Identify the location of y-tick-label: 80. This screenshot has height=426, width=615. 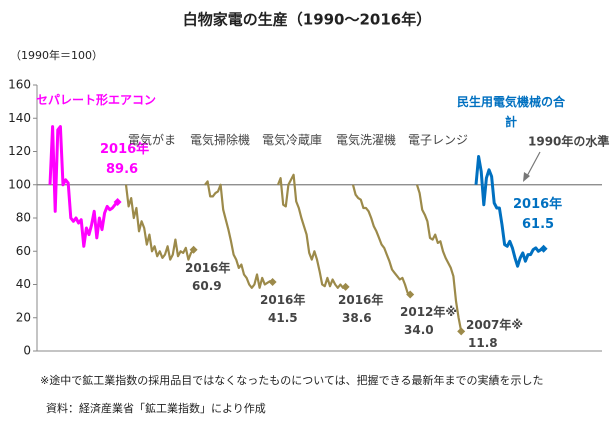
(23, 218).